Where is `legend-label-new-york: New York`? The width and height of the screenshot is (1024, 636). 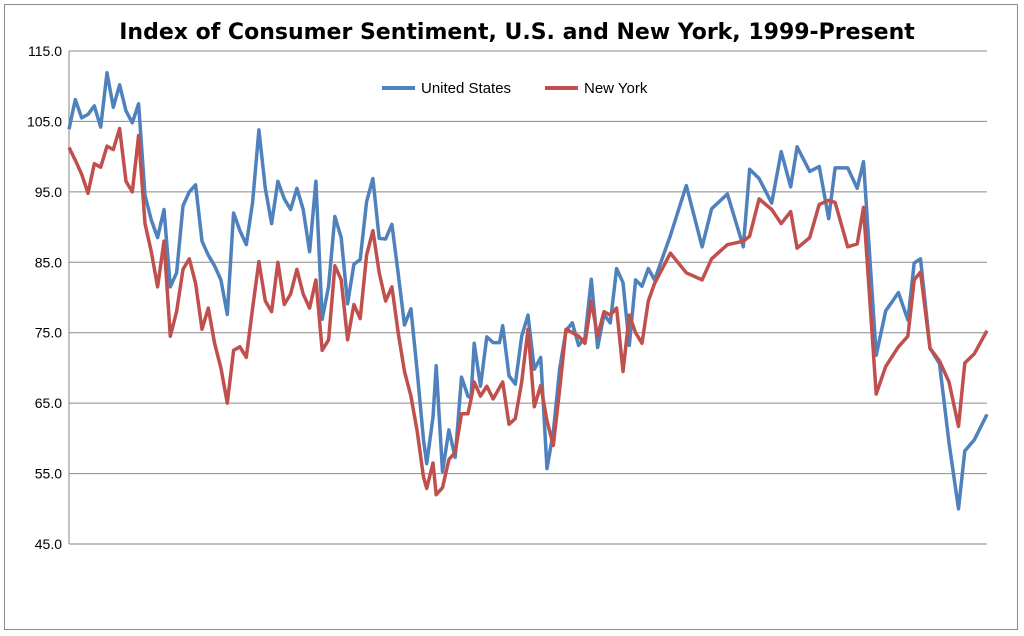
legend-label-new-york: New York is located at coordinates (616, 88).